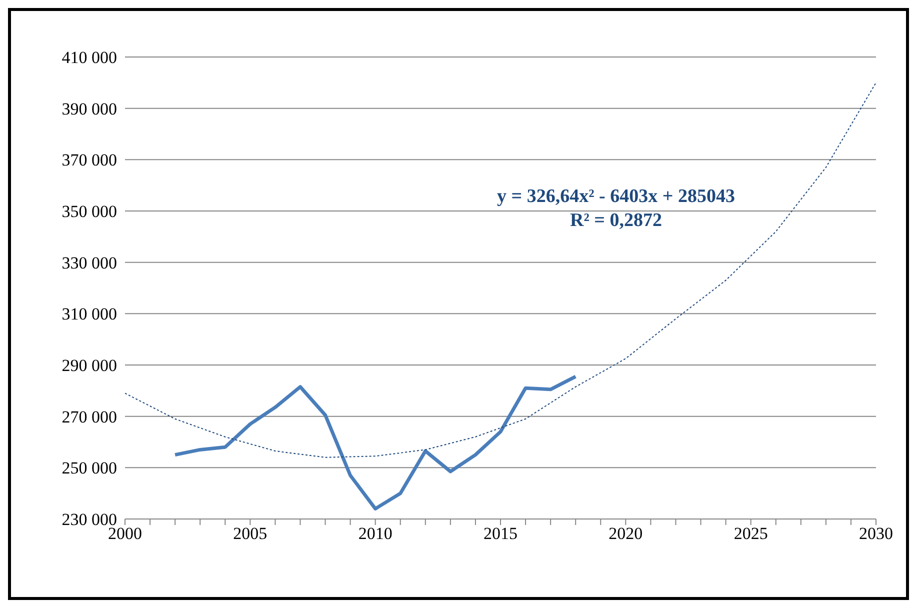 The height and width of the screenshot is (604, 913). Describe the element at coordinates (89, 262) in the screenshot. I see `y-tick-label: 330 000` at that location.